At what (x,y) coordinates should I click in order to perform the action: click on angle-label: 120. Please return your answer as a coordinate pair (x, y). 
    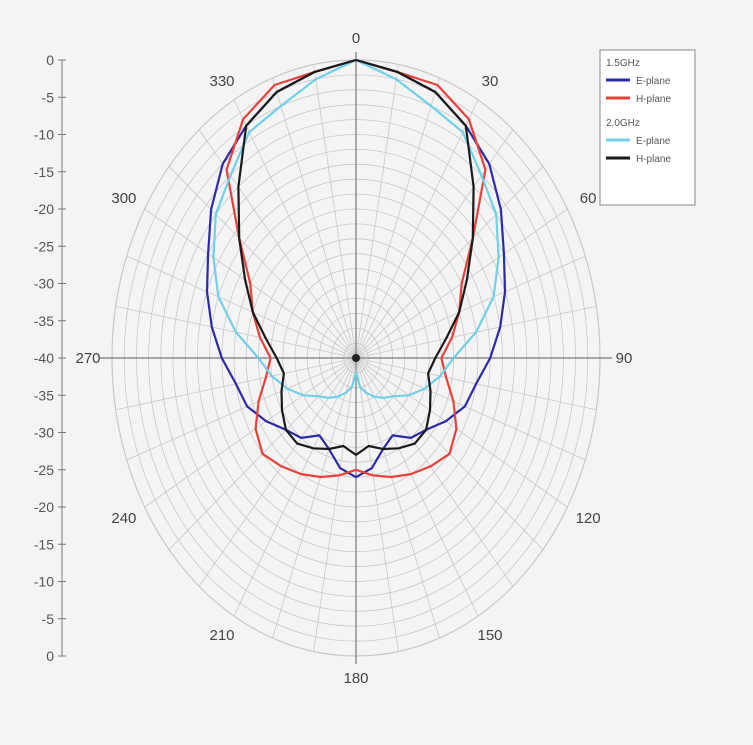
    Looking at the image, I should click on (588, 518).